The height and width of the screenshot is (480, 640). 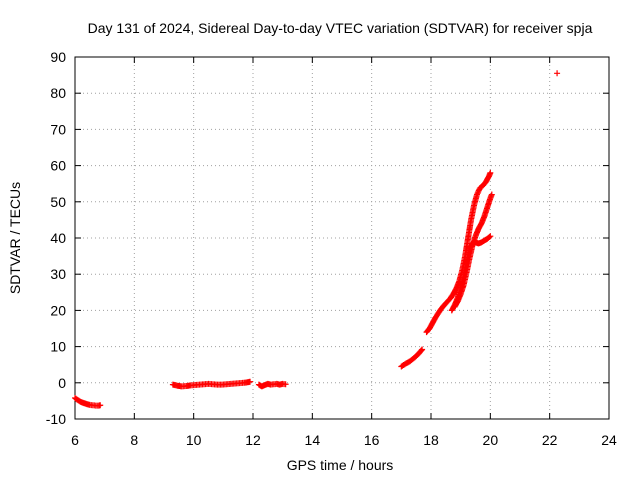 What do you see at coordinates (609, 440) in the screenshot?
I see `x-tick-label: 24` at bounding box center [609, 440].